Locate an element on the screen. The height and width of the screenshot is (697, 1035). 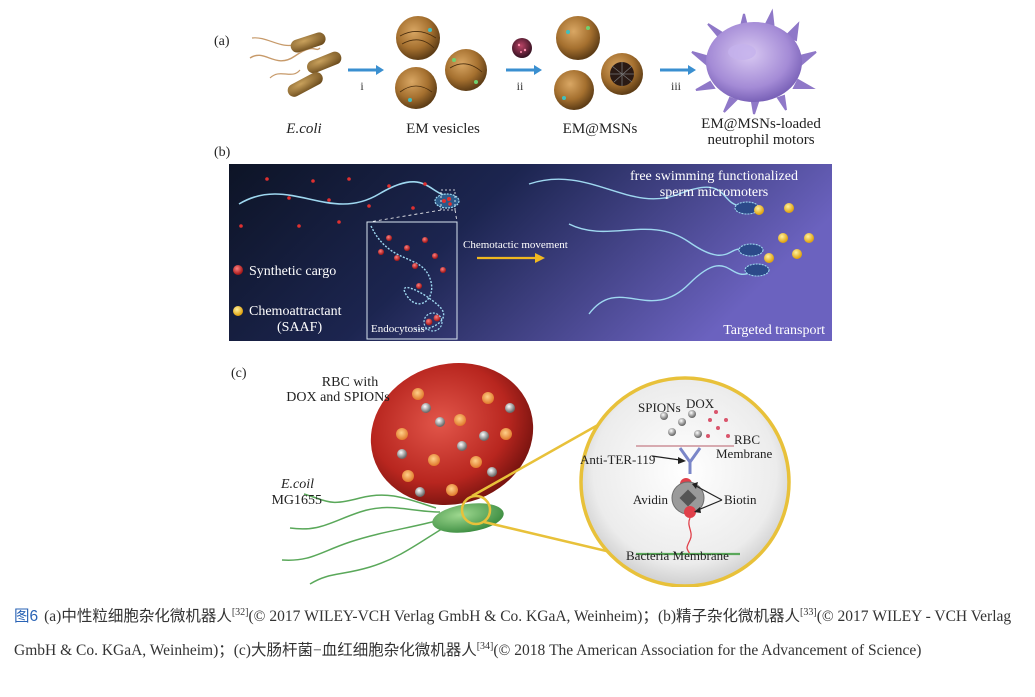
biotin-label: Biotin is located at coordinates (740, 499).